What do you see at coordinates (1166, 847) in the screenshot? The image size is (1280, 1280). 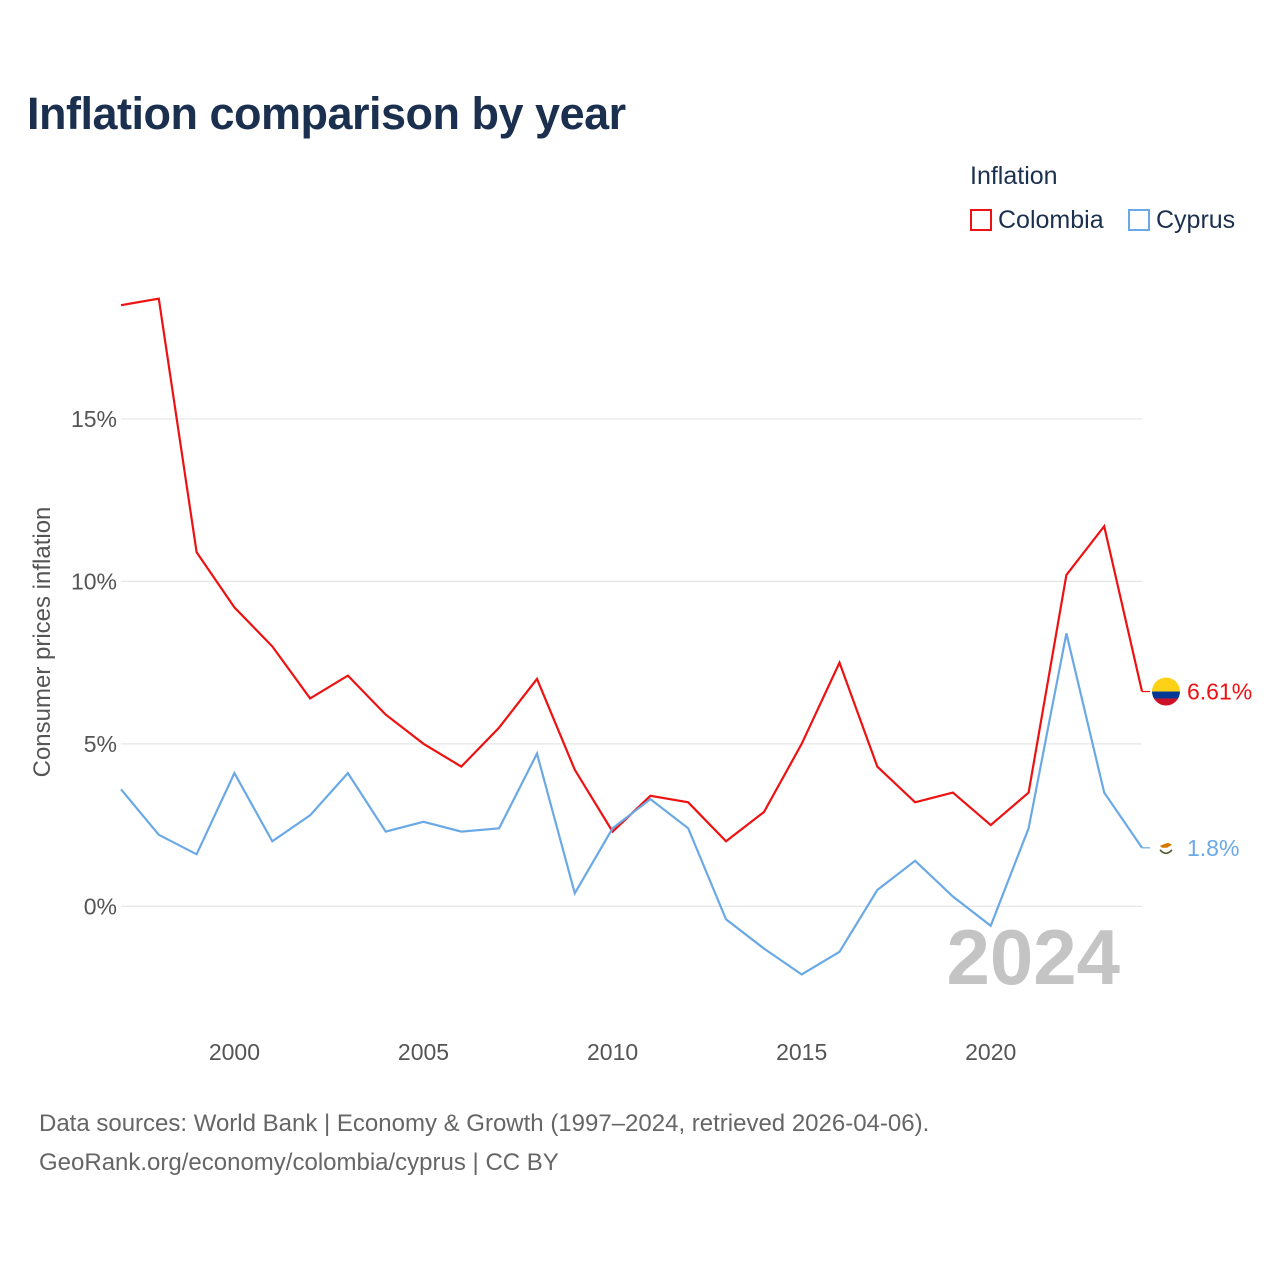 I see `cyprus-flag-icon` at bounding box center [1166, 847].